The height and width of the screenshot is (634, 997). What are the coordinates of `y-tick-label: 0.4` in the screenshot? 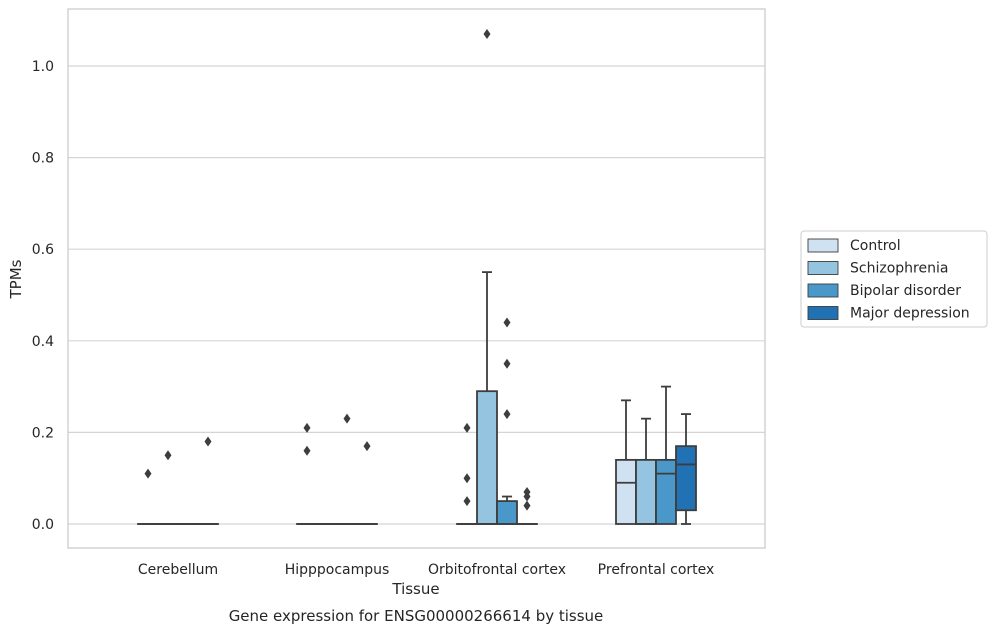 It's located at (43, 342).